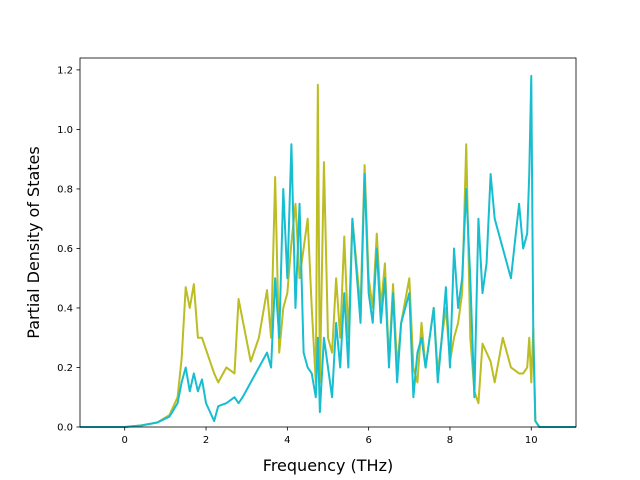  Describe the element at coordinates (65, 308) in the screenshot. I see `y-tick-label: 0.4` at that location.